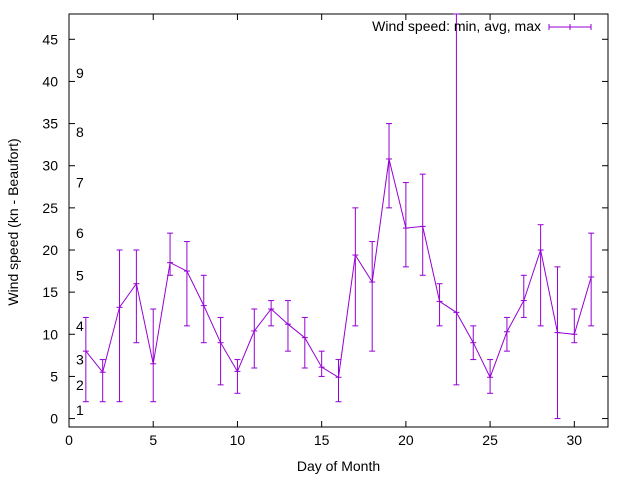 This screenshot has width=640, height=485. What do you see at coordinates (338, 466) in the screenshot?
I see `x-axis-label: Day of Month` at bounding box center [338, 466].